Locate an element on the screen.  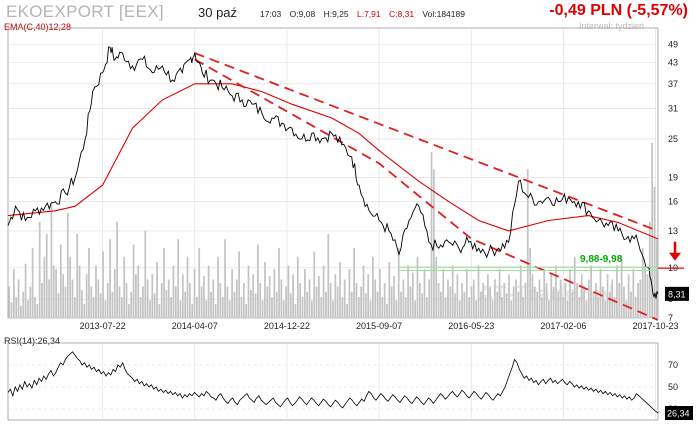
down-arrow-icon is located at coordinates (675, 256).